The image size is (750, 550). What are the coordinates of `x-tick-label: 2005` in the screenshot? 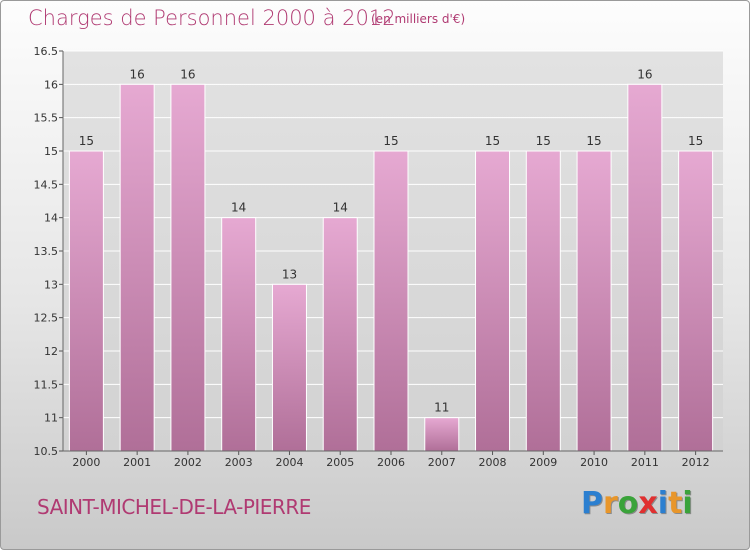 It's located at (340, 462).